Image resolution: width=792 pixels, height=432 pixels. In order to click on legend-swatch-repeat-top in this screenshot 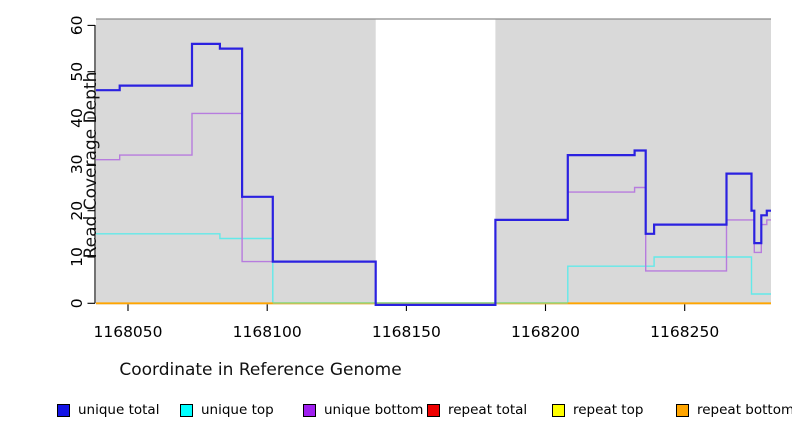, I will do `click(558, 410)`.